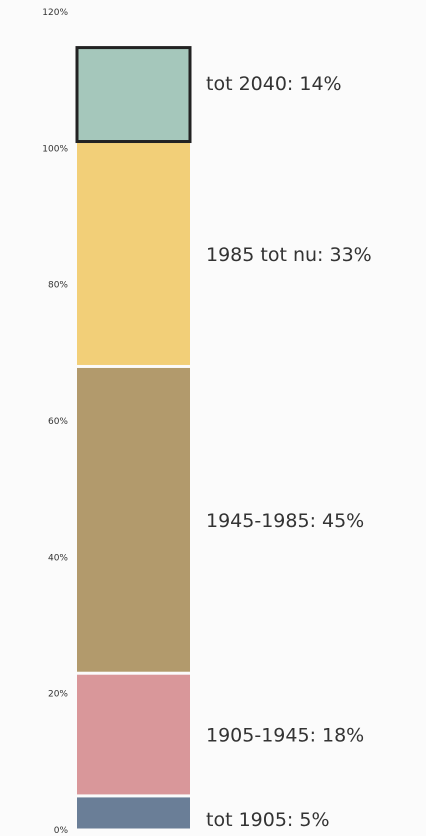 The width and height of the screenshot is (426, 836). Describe the element at coordinates (285, 521) in the screenshot. I see `segment-label: 1945-1985: 45%` at that location.